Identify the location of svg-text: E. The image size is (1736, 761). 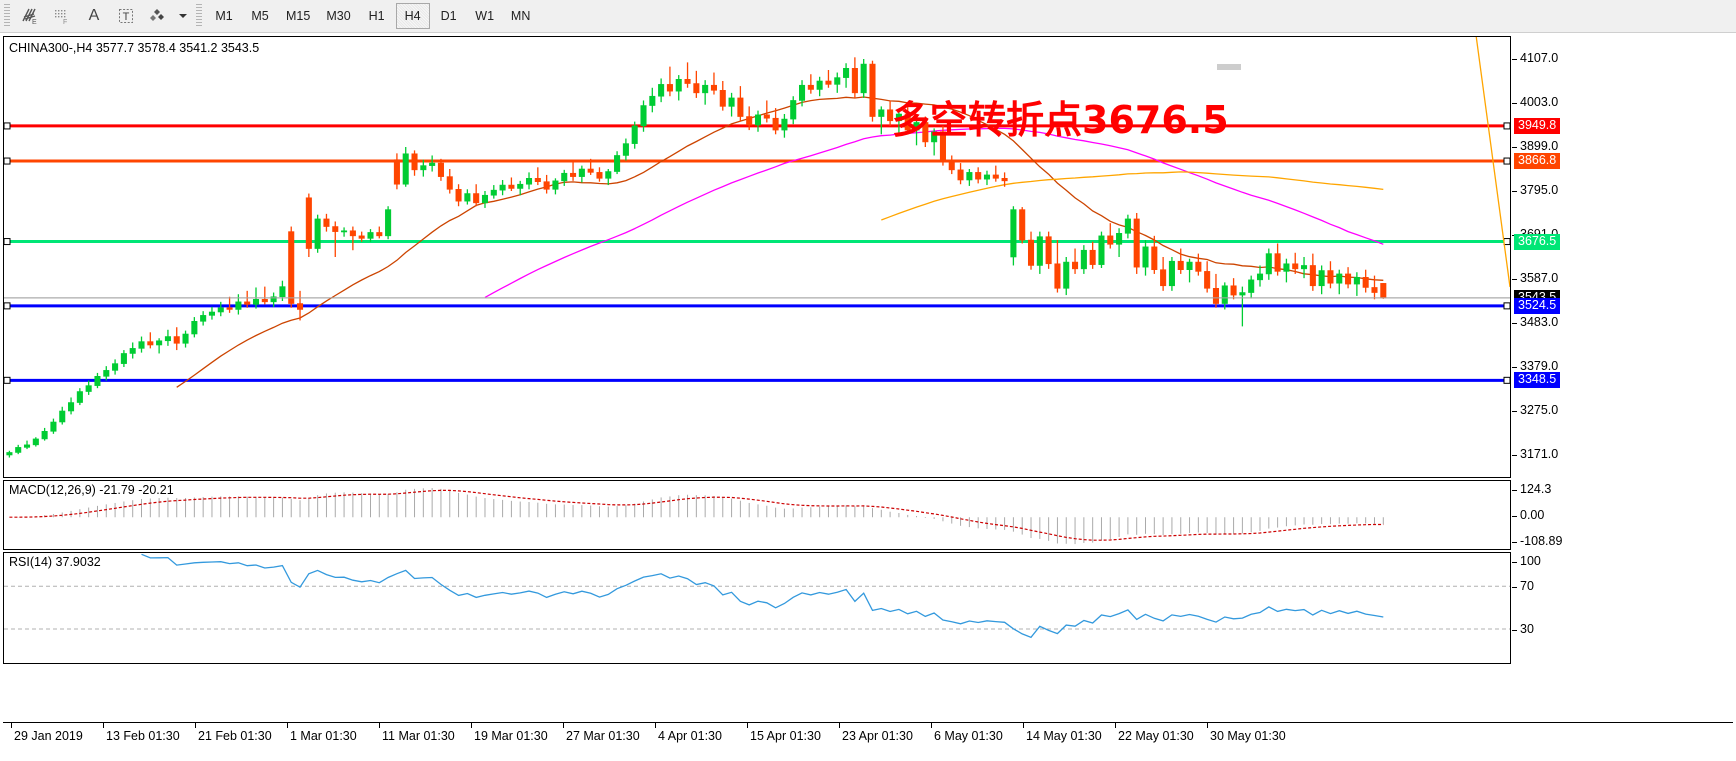
(34, 22).